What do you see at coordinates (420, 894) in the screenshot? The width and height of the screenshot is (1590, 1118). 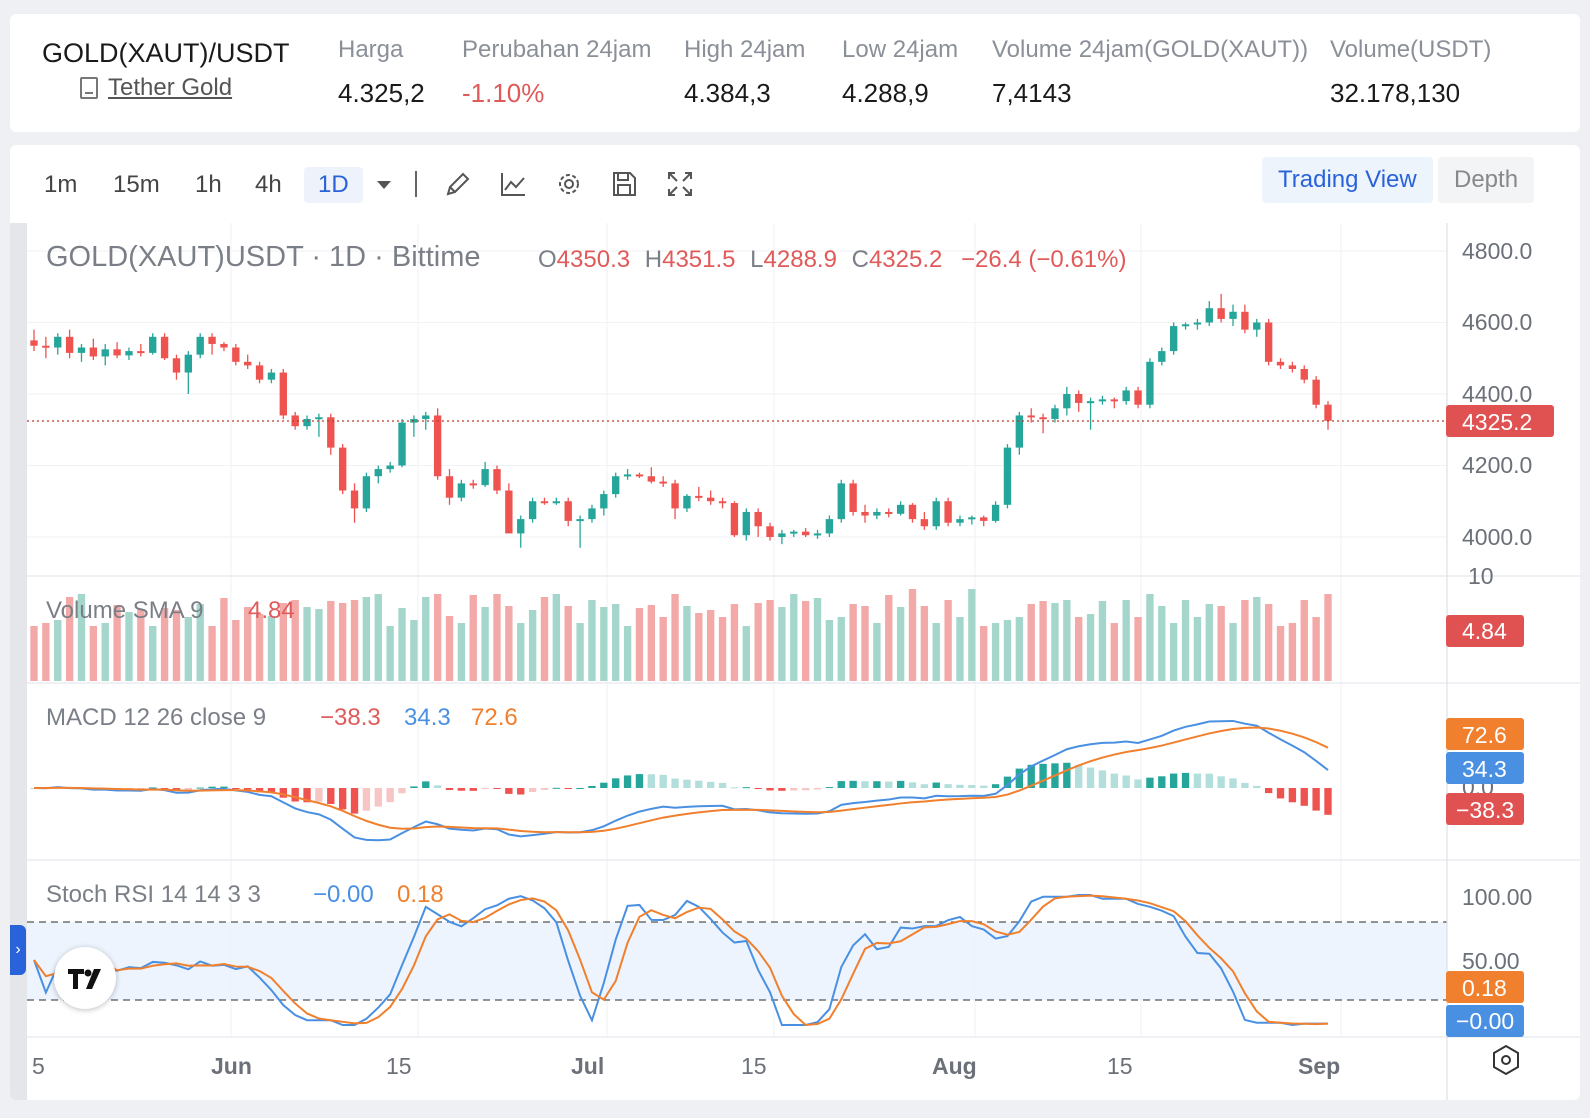 I see `stoch-legend-d: 0.18` at bounding box center [420, 894].